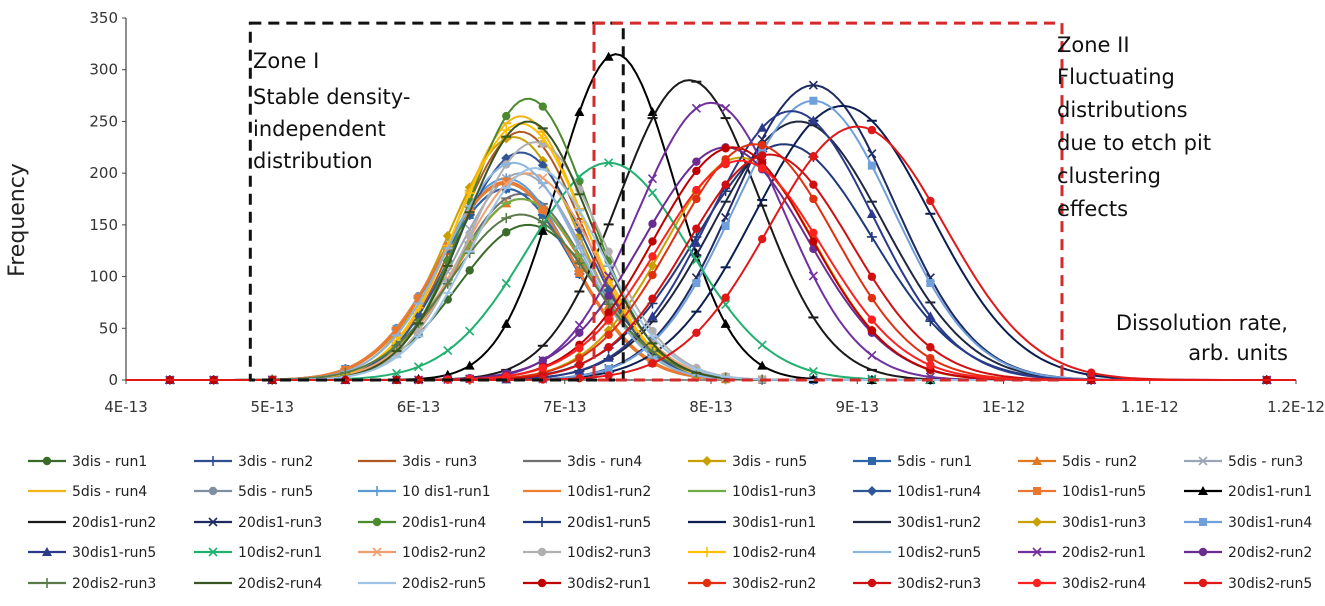  I want to click on legend-label: 20dis2-run4, so click(280, 584).